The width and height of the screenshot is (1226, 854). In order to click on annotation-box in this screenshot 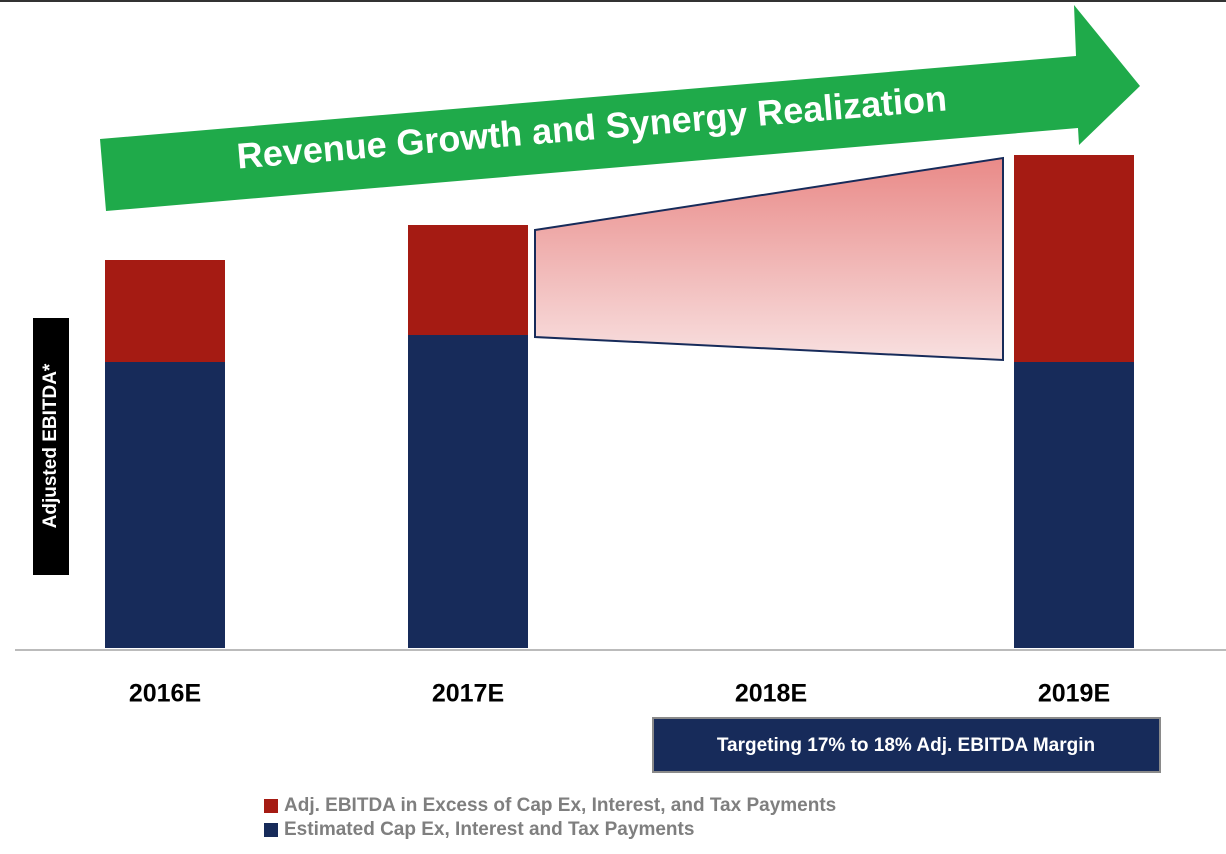, I will do `click(906, 745)`.